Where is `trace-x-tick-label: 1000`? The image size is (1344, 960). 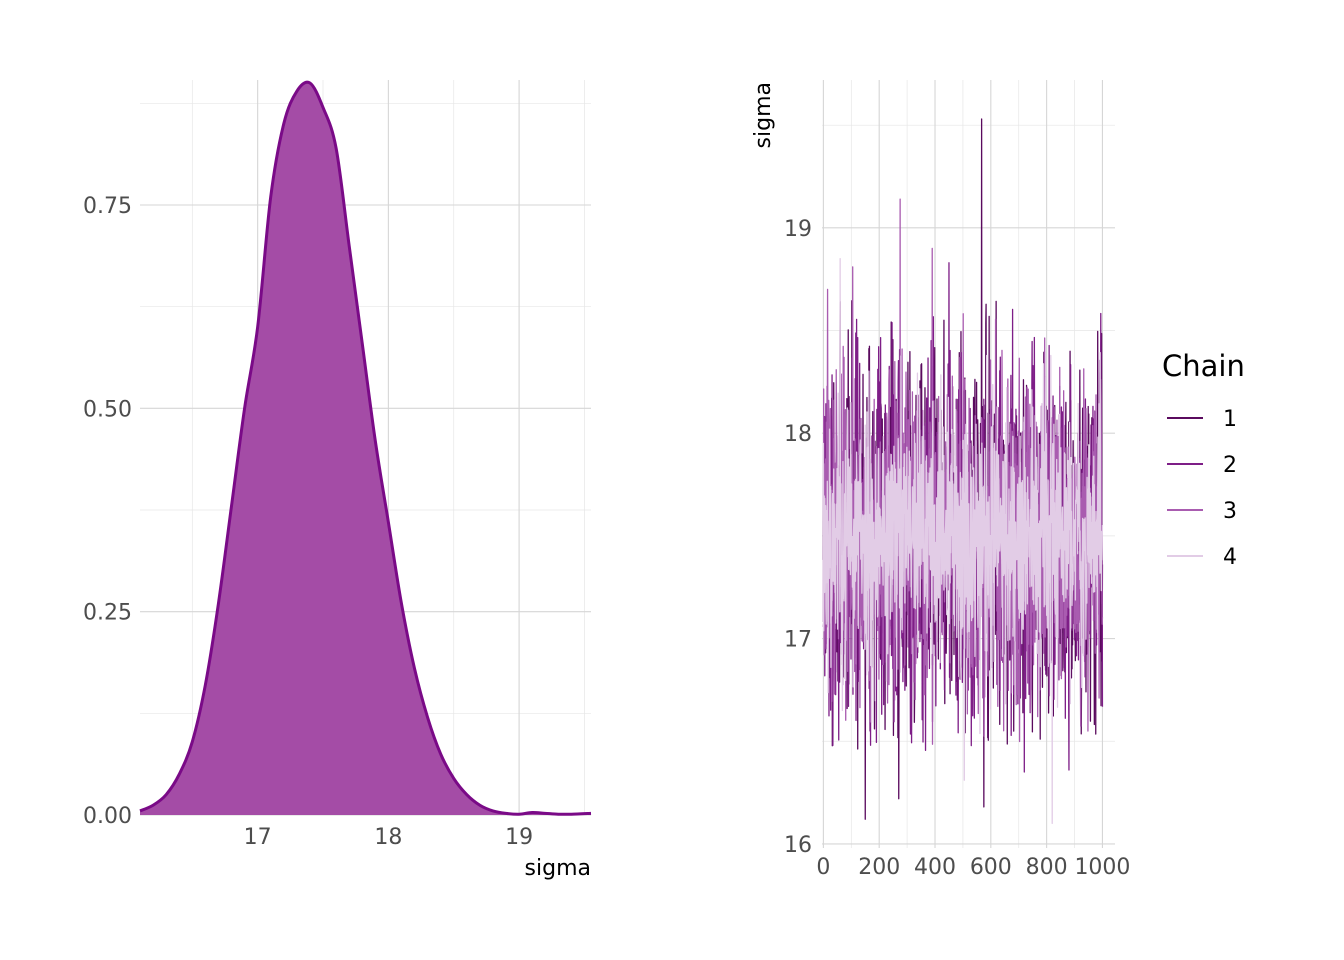 trace-x-tick-label: 1000 is located at coordinates (1102, 867).